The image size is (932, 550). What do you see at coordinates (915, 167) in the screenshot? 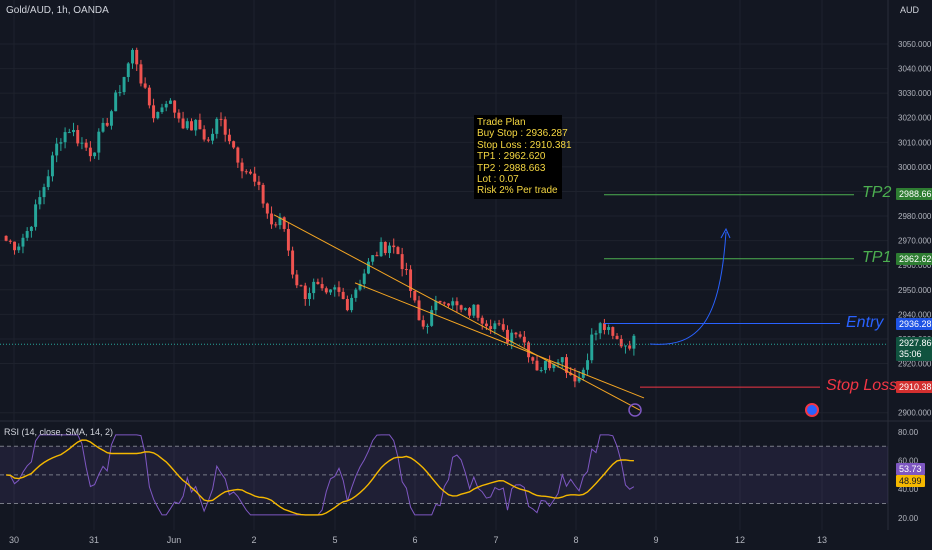
I see `y-tick-label: 3000.000` at bounding box center [915, 167].